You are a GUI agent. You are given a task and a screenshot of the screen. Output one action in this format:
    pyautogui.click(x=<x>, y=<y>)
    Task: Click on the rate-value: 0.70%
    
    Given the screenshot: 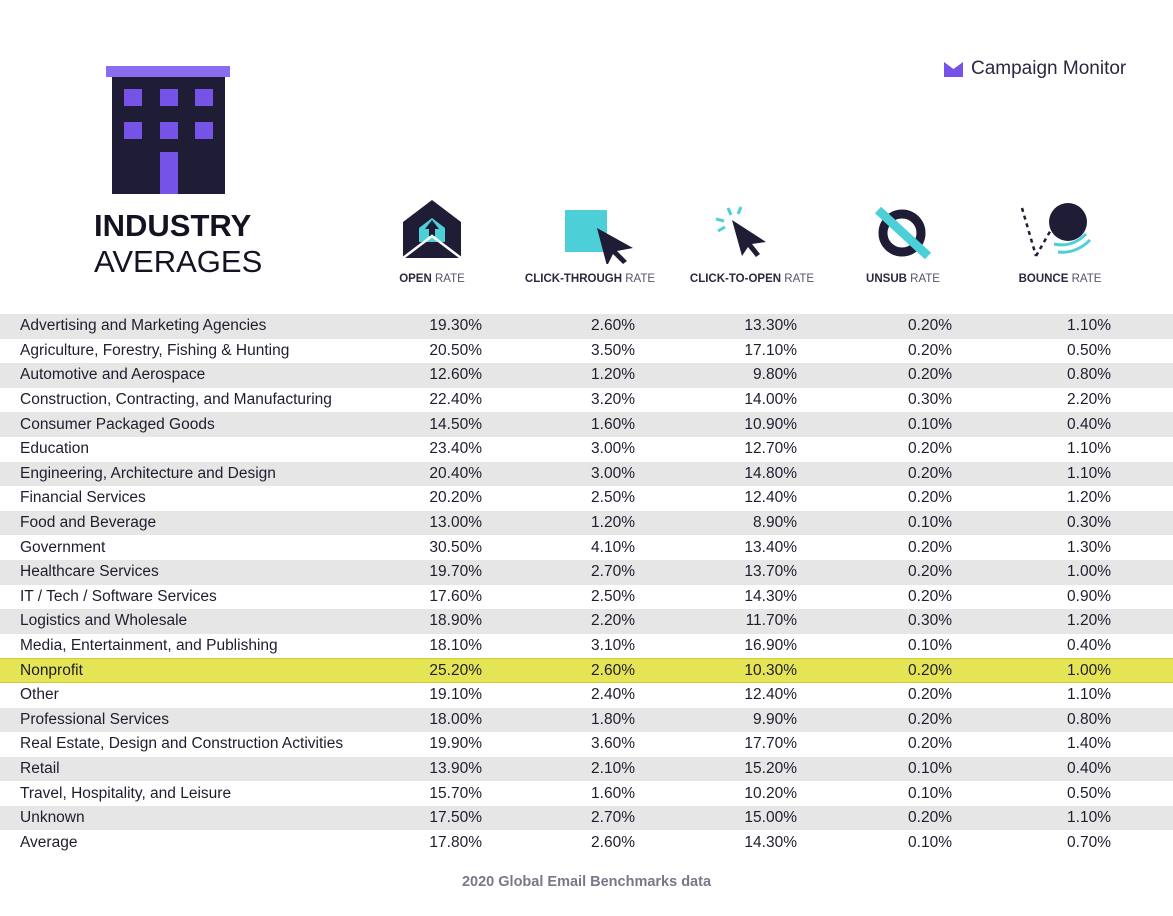 What is the action you would take?
    pyautogui.click(x=1089, y=842)
    